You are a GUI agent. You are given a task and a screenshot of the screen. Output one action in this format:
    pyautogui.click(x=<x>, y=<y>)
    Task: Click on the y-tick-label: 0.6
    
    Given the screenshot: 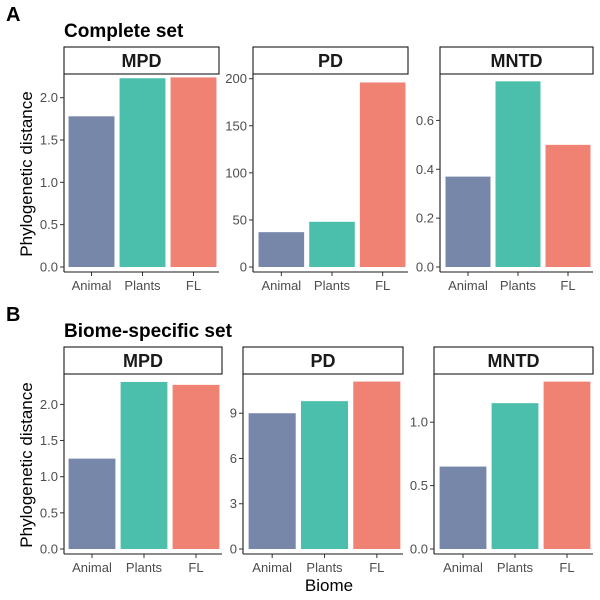 What is the action you would take?
    pyautogui.click(x=425, y=120)
    